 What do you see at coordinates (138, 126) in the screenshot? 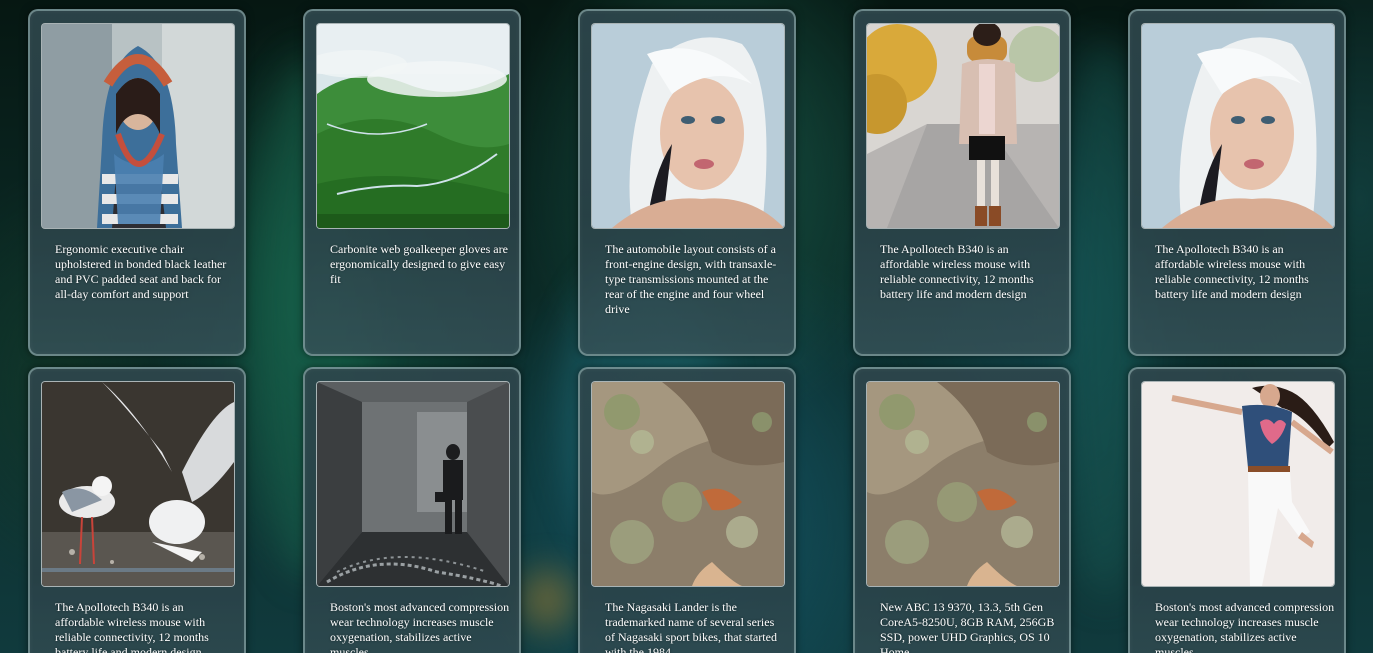
I see `woman-in-scarf-photo` at bounding box center [138, 126].